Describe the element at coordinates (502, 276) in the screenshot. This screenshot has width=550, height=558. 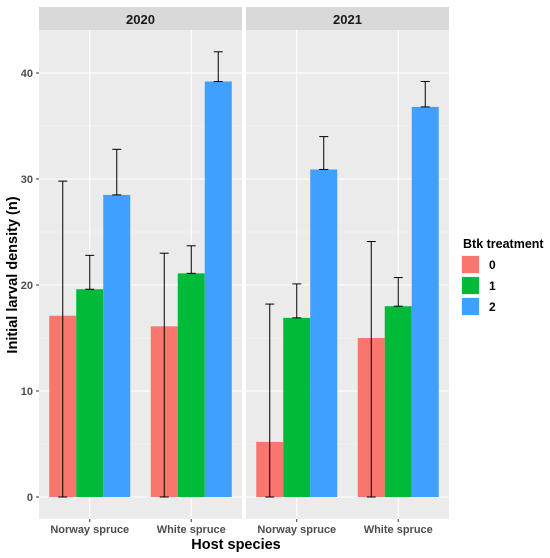
I see `legend: Btk treatment 0 1 2` at that location.